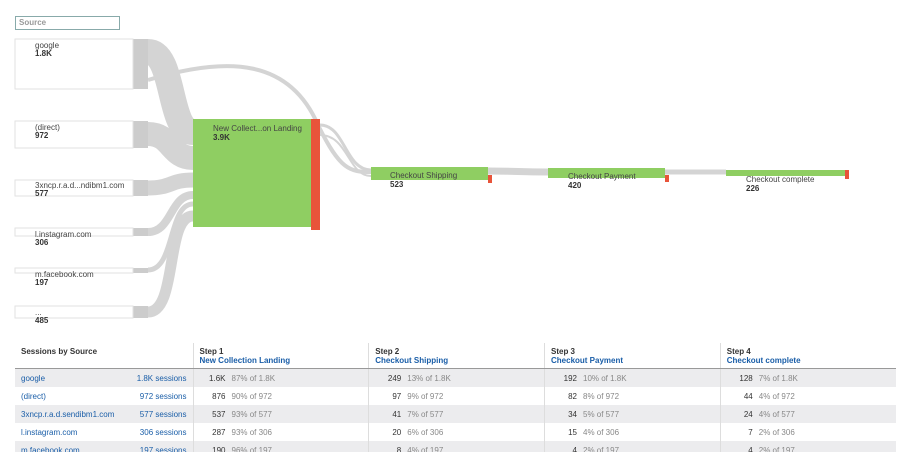  I want to click on source-selector: Source, so click(67, 23).